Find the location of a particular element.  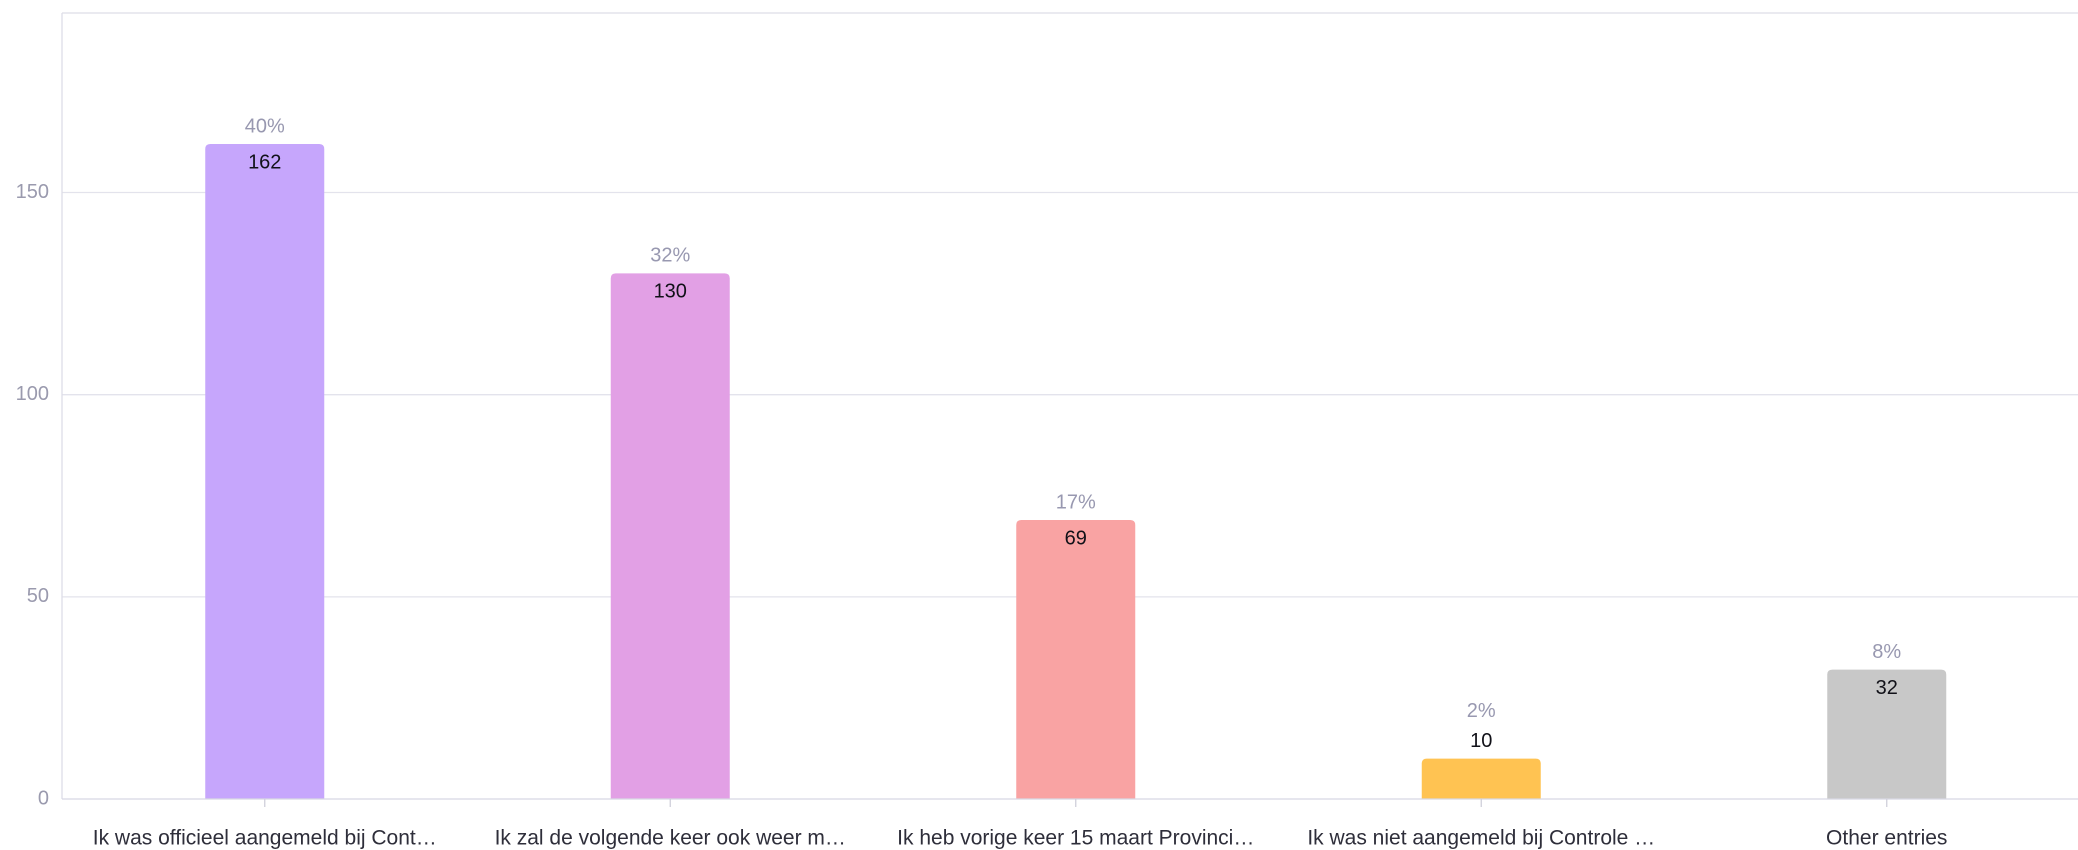

y-tick-label: 150 is located at coordinates (32, 192).